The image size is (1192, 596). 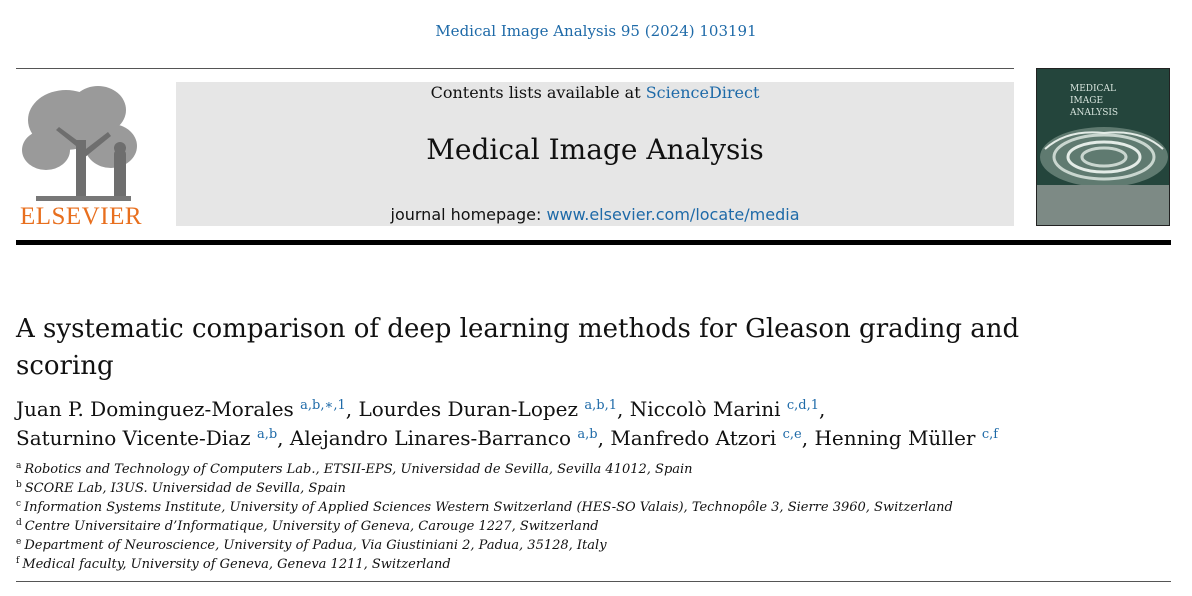 I want to click on author-affil-marks: a,b,∗,1, so click(x=323, y=405).